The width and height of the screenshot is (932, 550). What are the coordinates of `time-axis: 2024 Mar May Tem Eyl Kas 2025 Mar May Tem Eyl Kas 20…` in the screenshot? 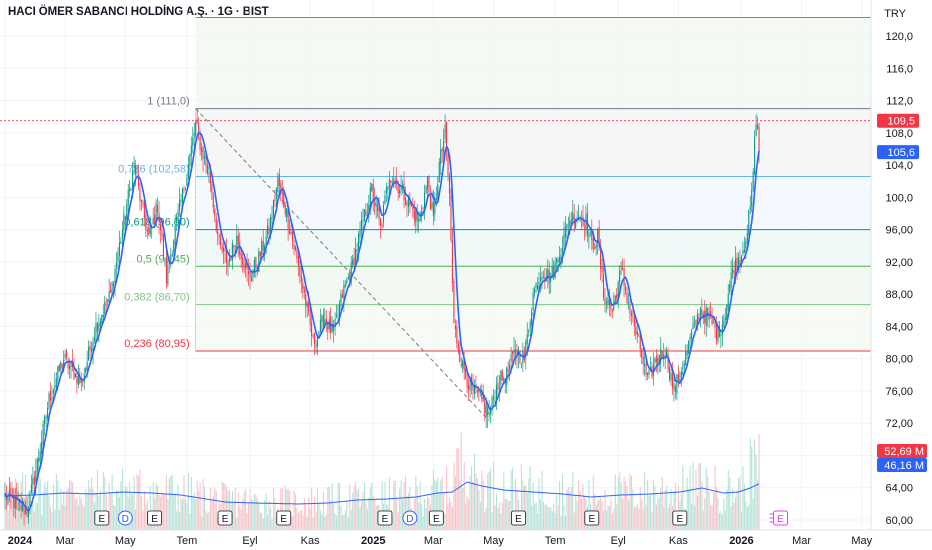 It's located at (466, 538).